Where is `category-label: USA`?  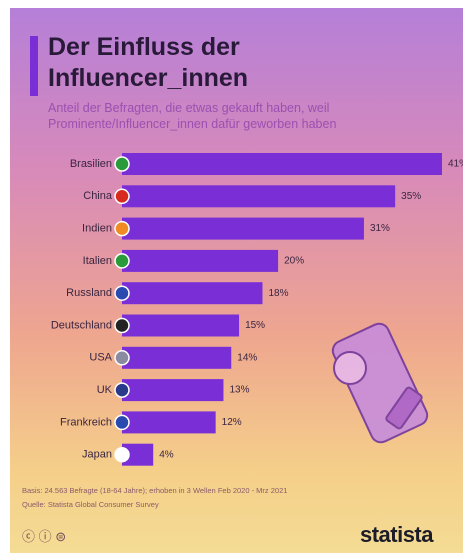
category-label: USA is located at coordinates (100, 358).